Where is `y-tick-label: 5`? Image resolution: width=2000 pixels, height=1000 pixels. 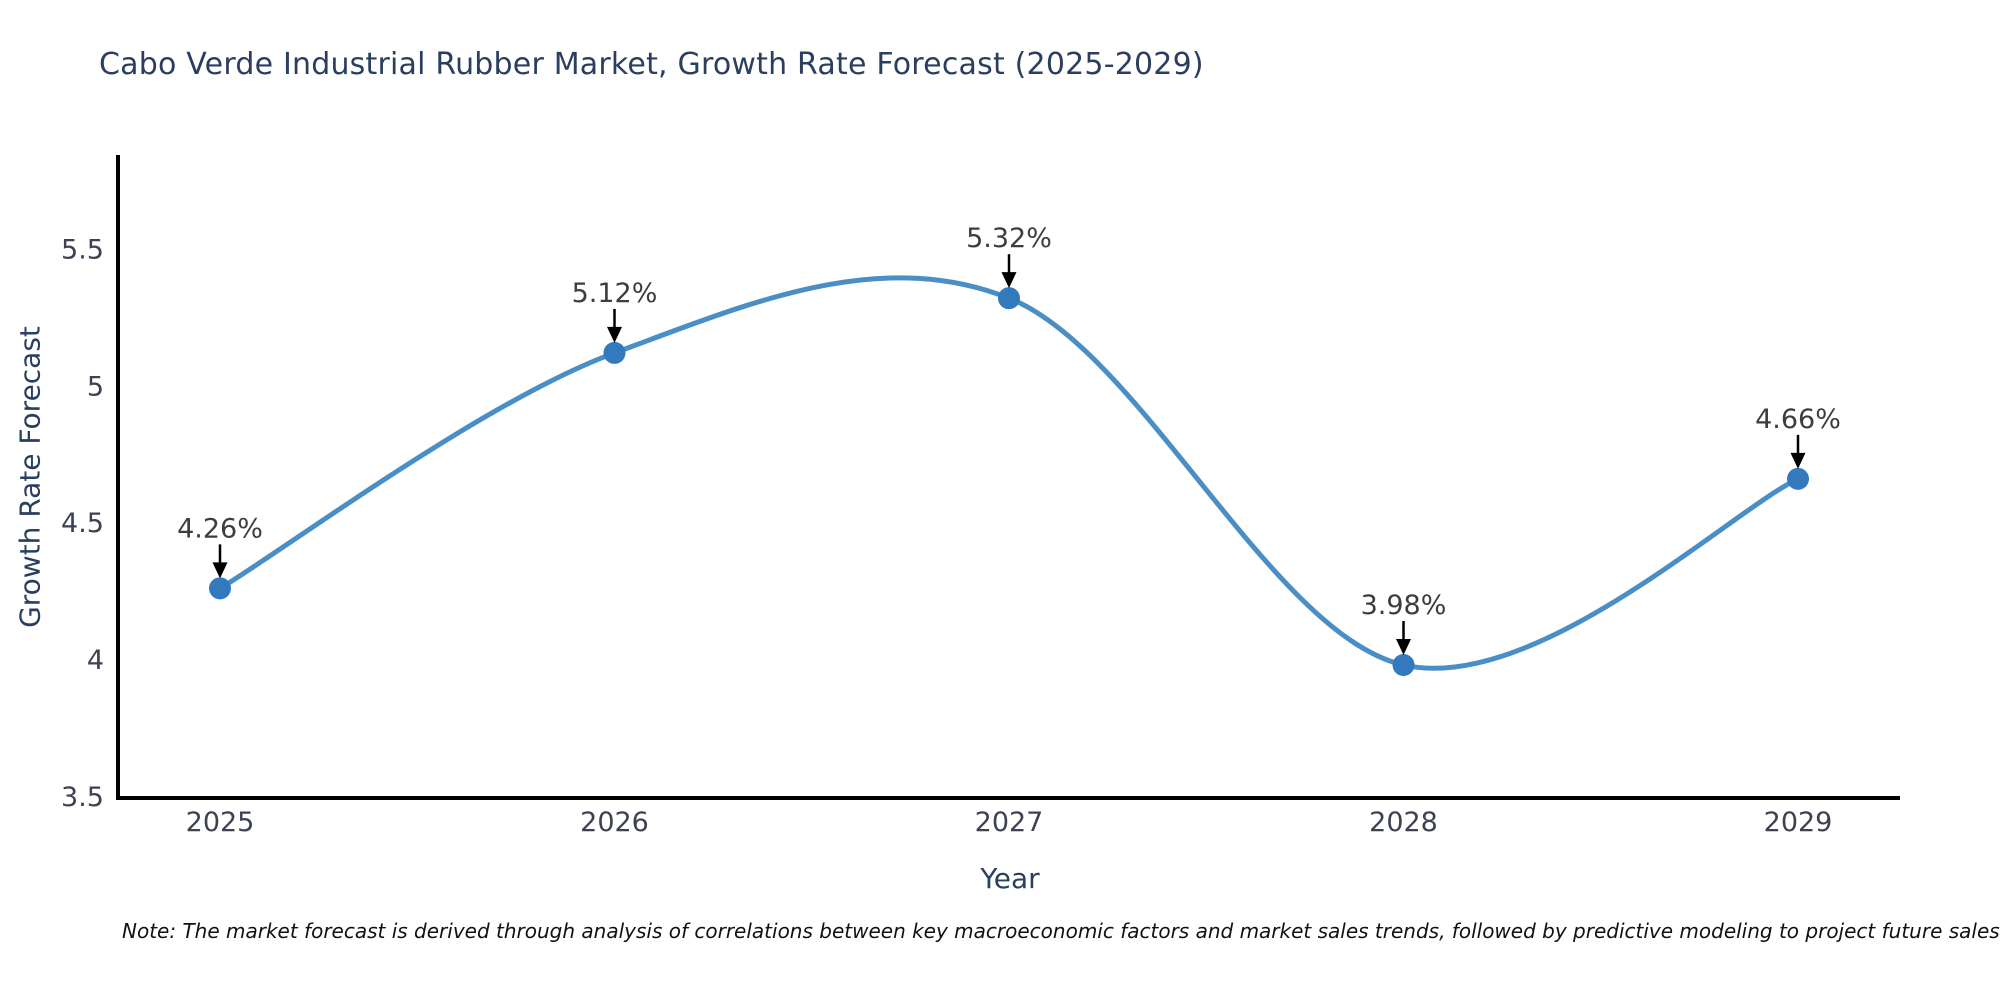 y-tick-label: 5 is located at coordinates (95, 386).